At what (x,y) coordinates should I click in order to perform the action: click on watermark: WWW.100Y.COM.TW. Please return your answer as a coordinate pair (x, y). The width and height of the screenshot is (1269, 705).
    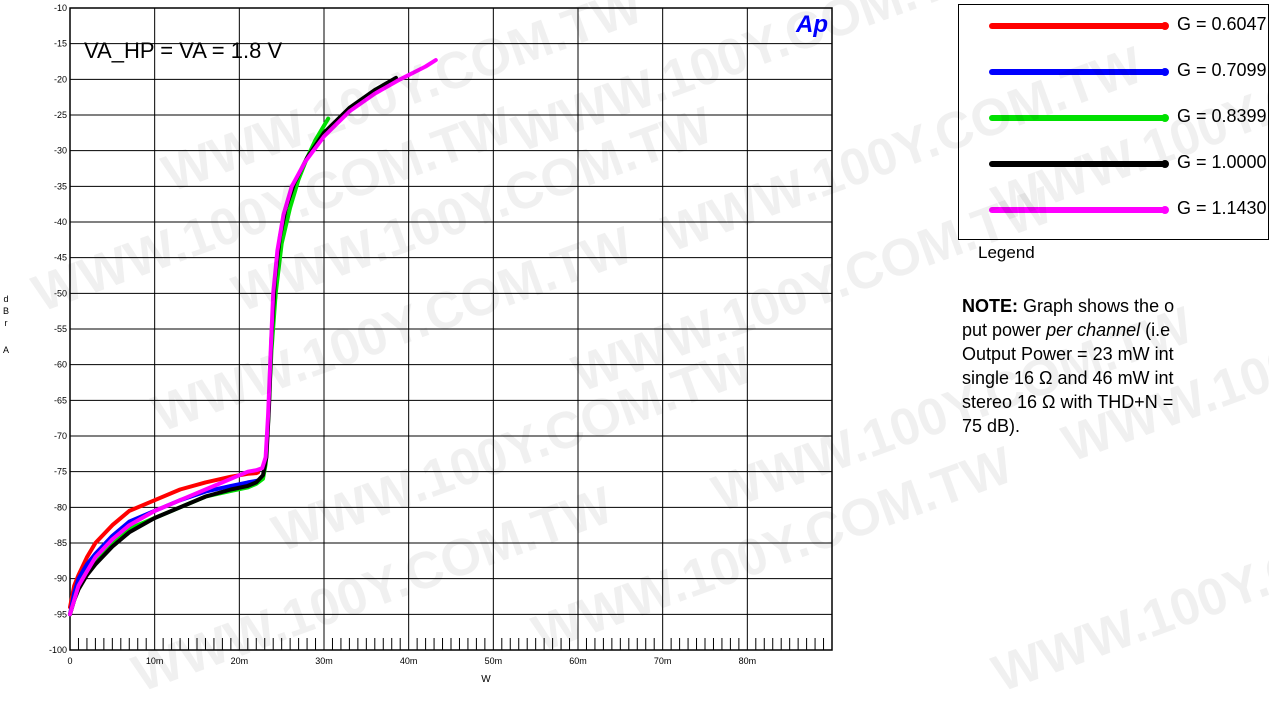
    Looking at the image, I should click on (1127, 590).